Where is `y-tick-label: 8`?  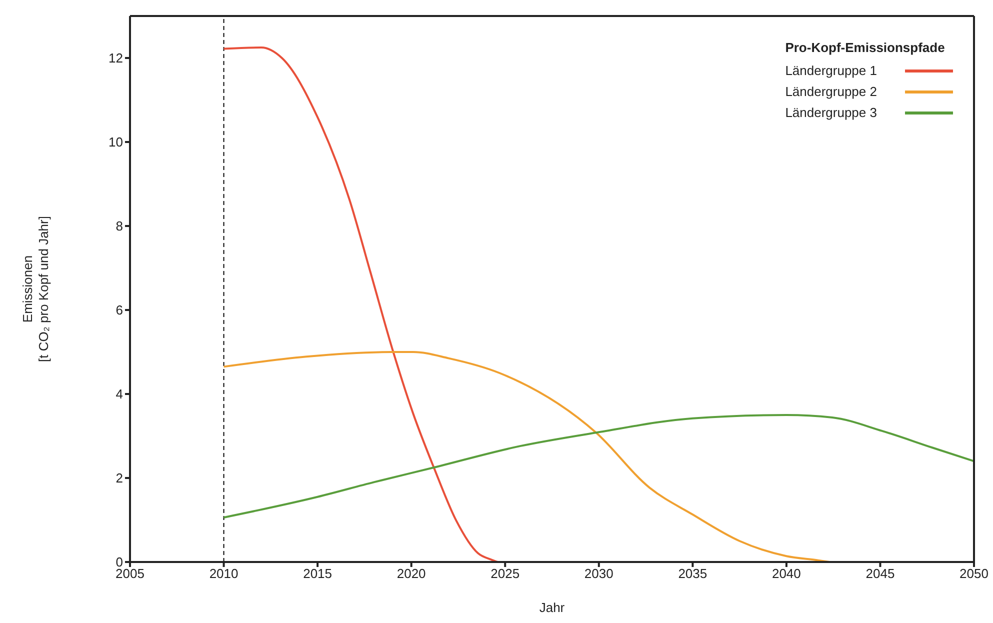 y-tick-label: 8 is located at coordinates (119, 226).